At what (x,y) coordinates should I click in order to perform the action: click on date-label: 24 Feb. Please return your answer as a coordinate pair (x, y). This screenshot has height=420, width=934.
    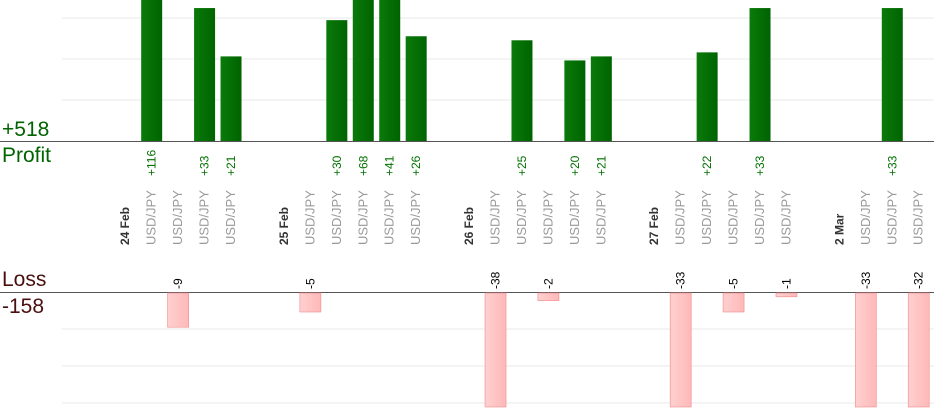
    Looking at the image, I should click on (125, 226).